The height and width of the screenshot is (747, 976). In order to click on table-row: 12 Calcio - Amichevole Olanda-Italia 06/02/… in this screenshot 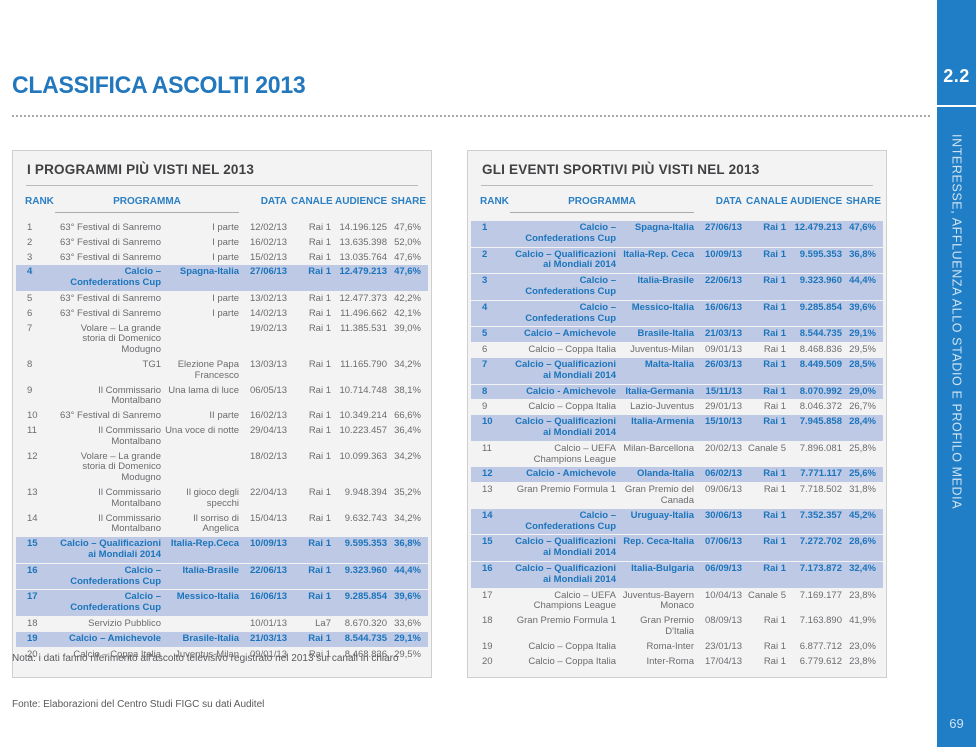, I will do `click(677, 475)`.